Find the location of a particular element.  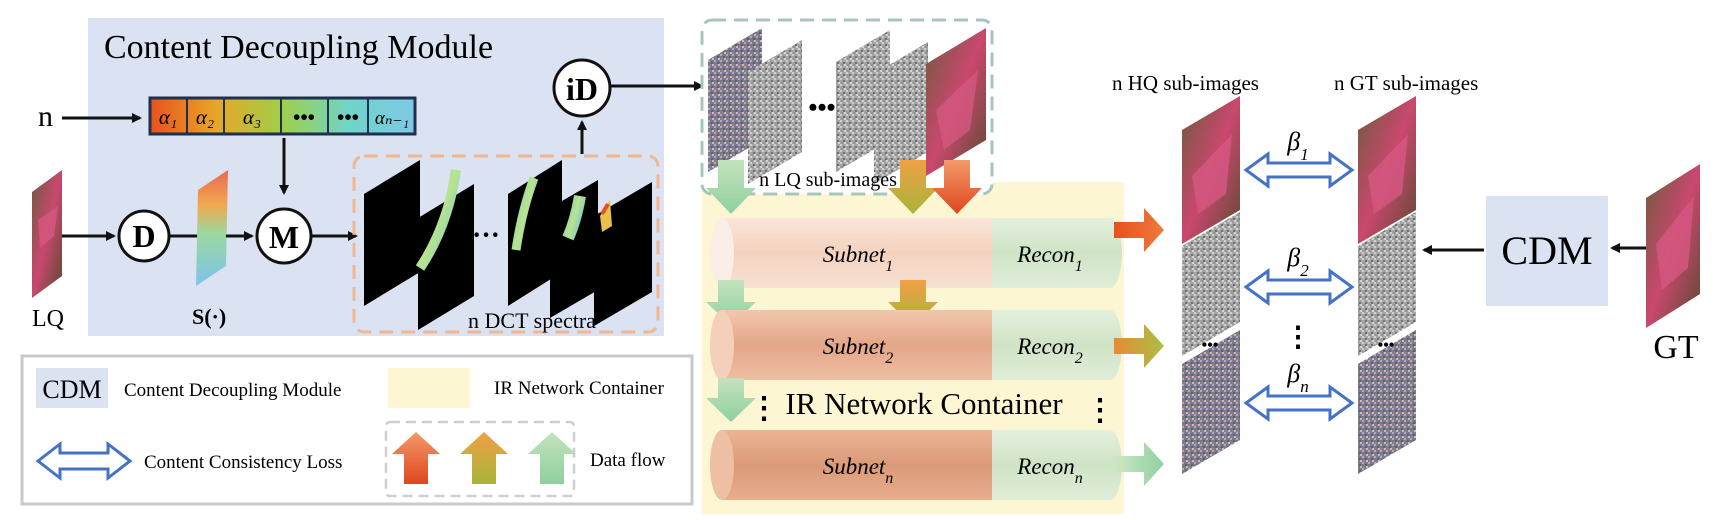

output-arrow-orange is located at coordinates (1139, 346).